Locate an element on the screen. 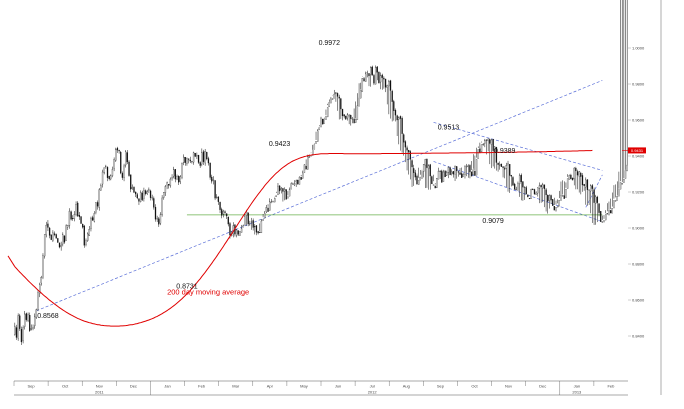 The image size is (684, 409). x-tick-label: Dec is located at coordinates (133, 386).